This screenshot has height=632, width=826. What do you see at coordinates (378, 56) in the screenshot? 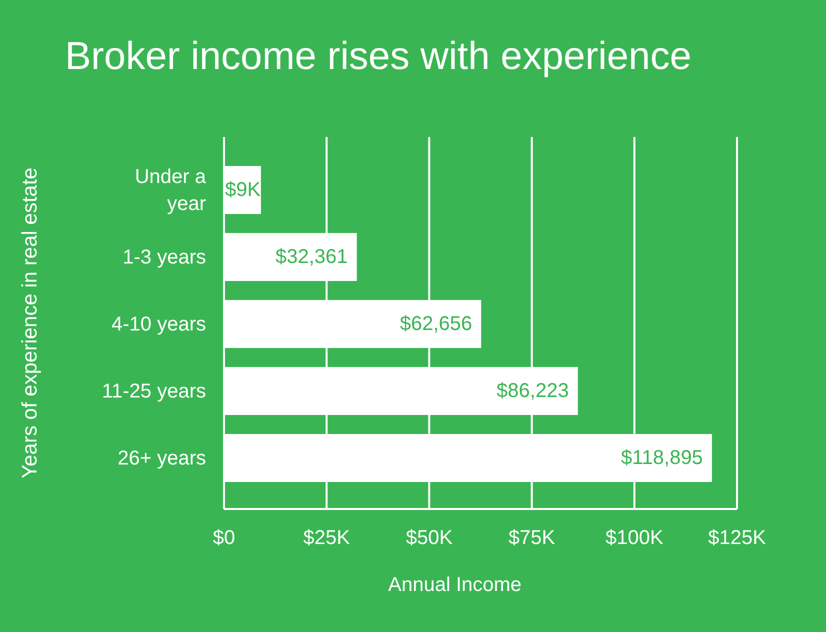
I see `chart-title: Broker income rises with experience` at bounding box center [378, 56].